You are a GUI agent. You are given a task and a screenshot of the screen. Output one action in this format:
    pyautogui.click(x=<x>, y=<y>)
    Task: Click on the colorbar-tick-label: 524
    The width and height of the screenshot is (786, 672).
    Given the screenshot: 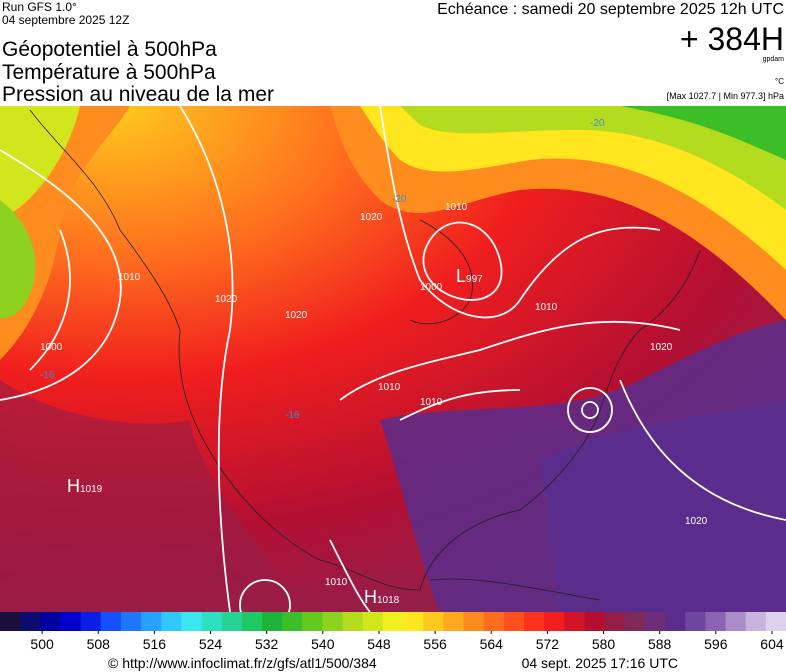 What is the action you would take?
    pyautogui.click(x=211, y=644)
    